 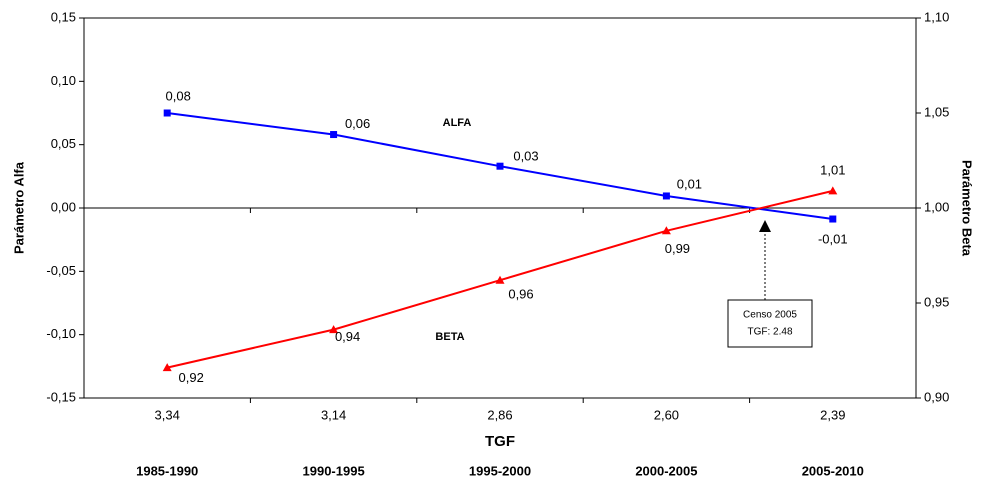 I want to click on data-label: 0,96, so click(x=520, y=294).